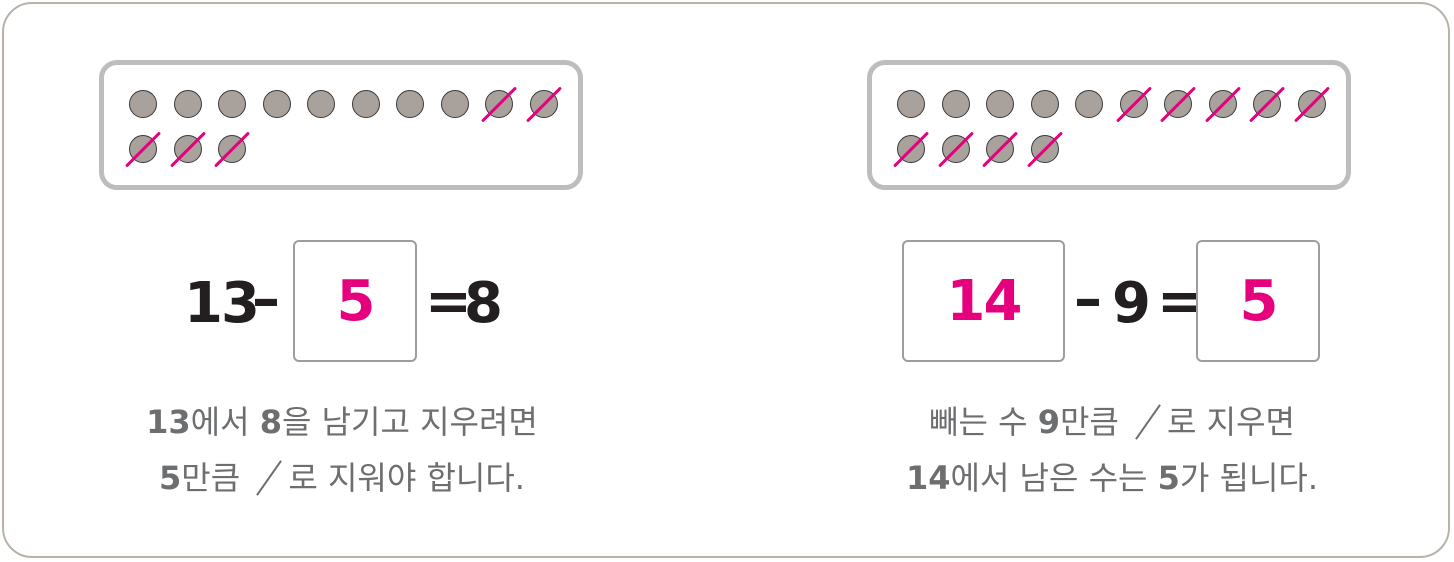  Describe the element at coordinates (483, 303) in the screenshot. I see `left-equation-result: 8` at that location.